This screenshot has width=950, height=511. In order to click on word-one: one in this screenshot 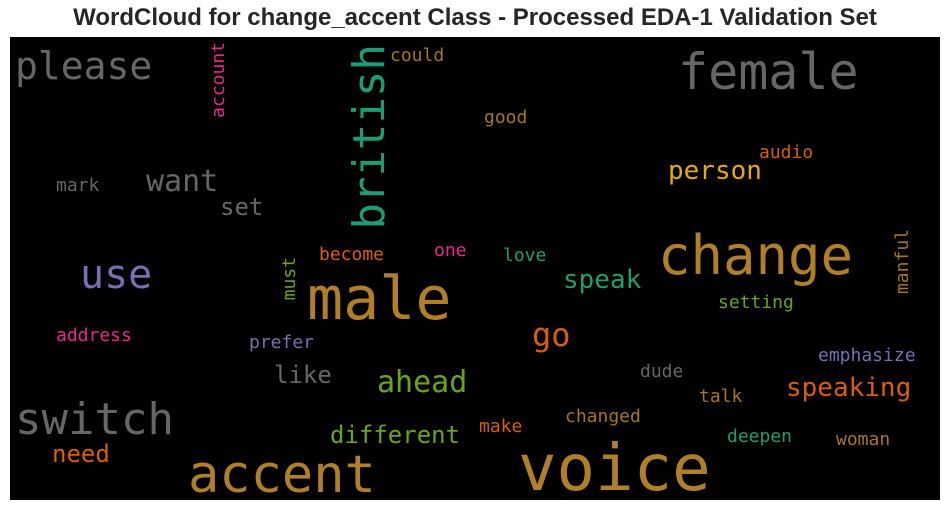, I will do `click(450, 250)`.